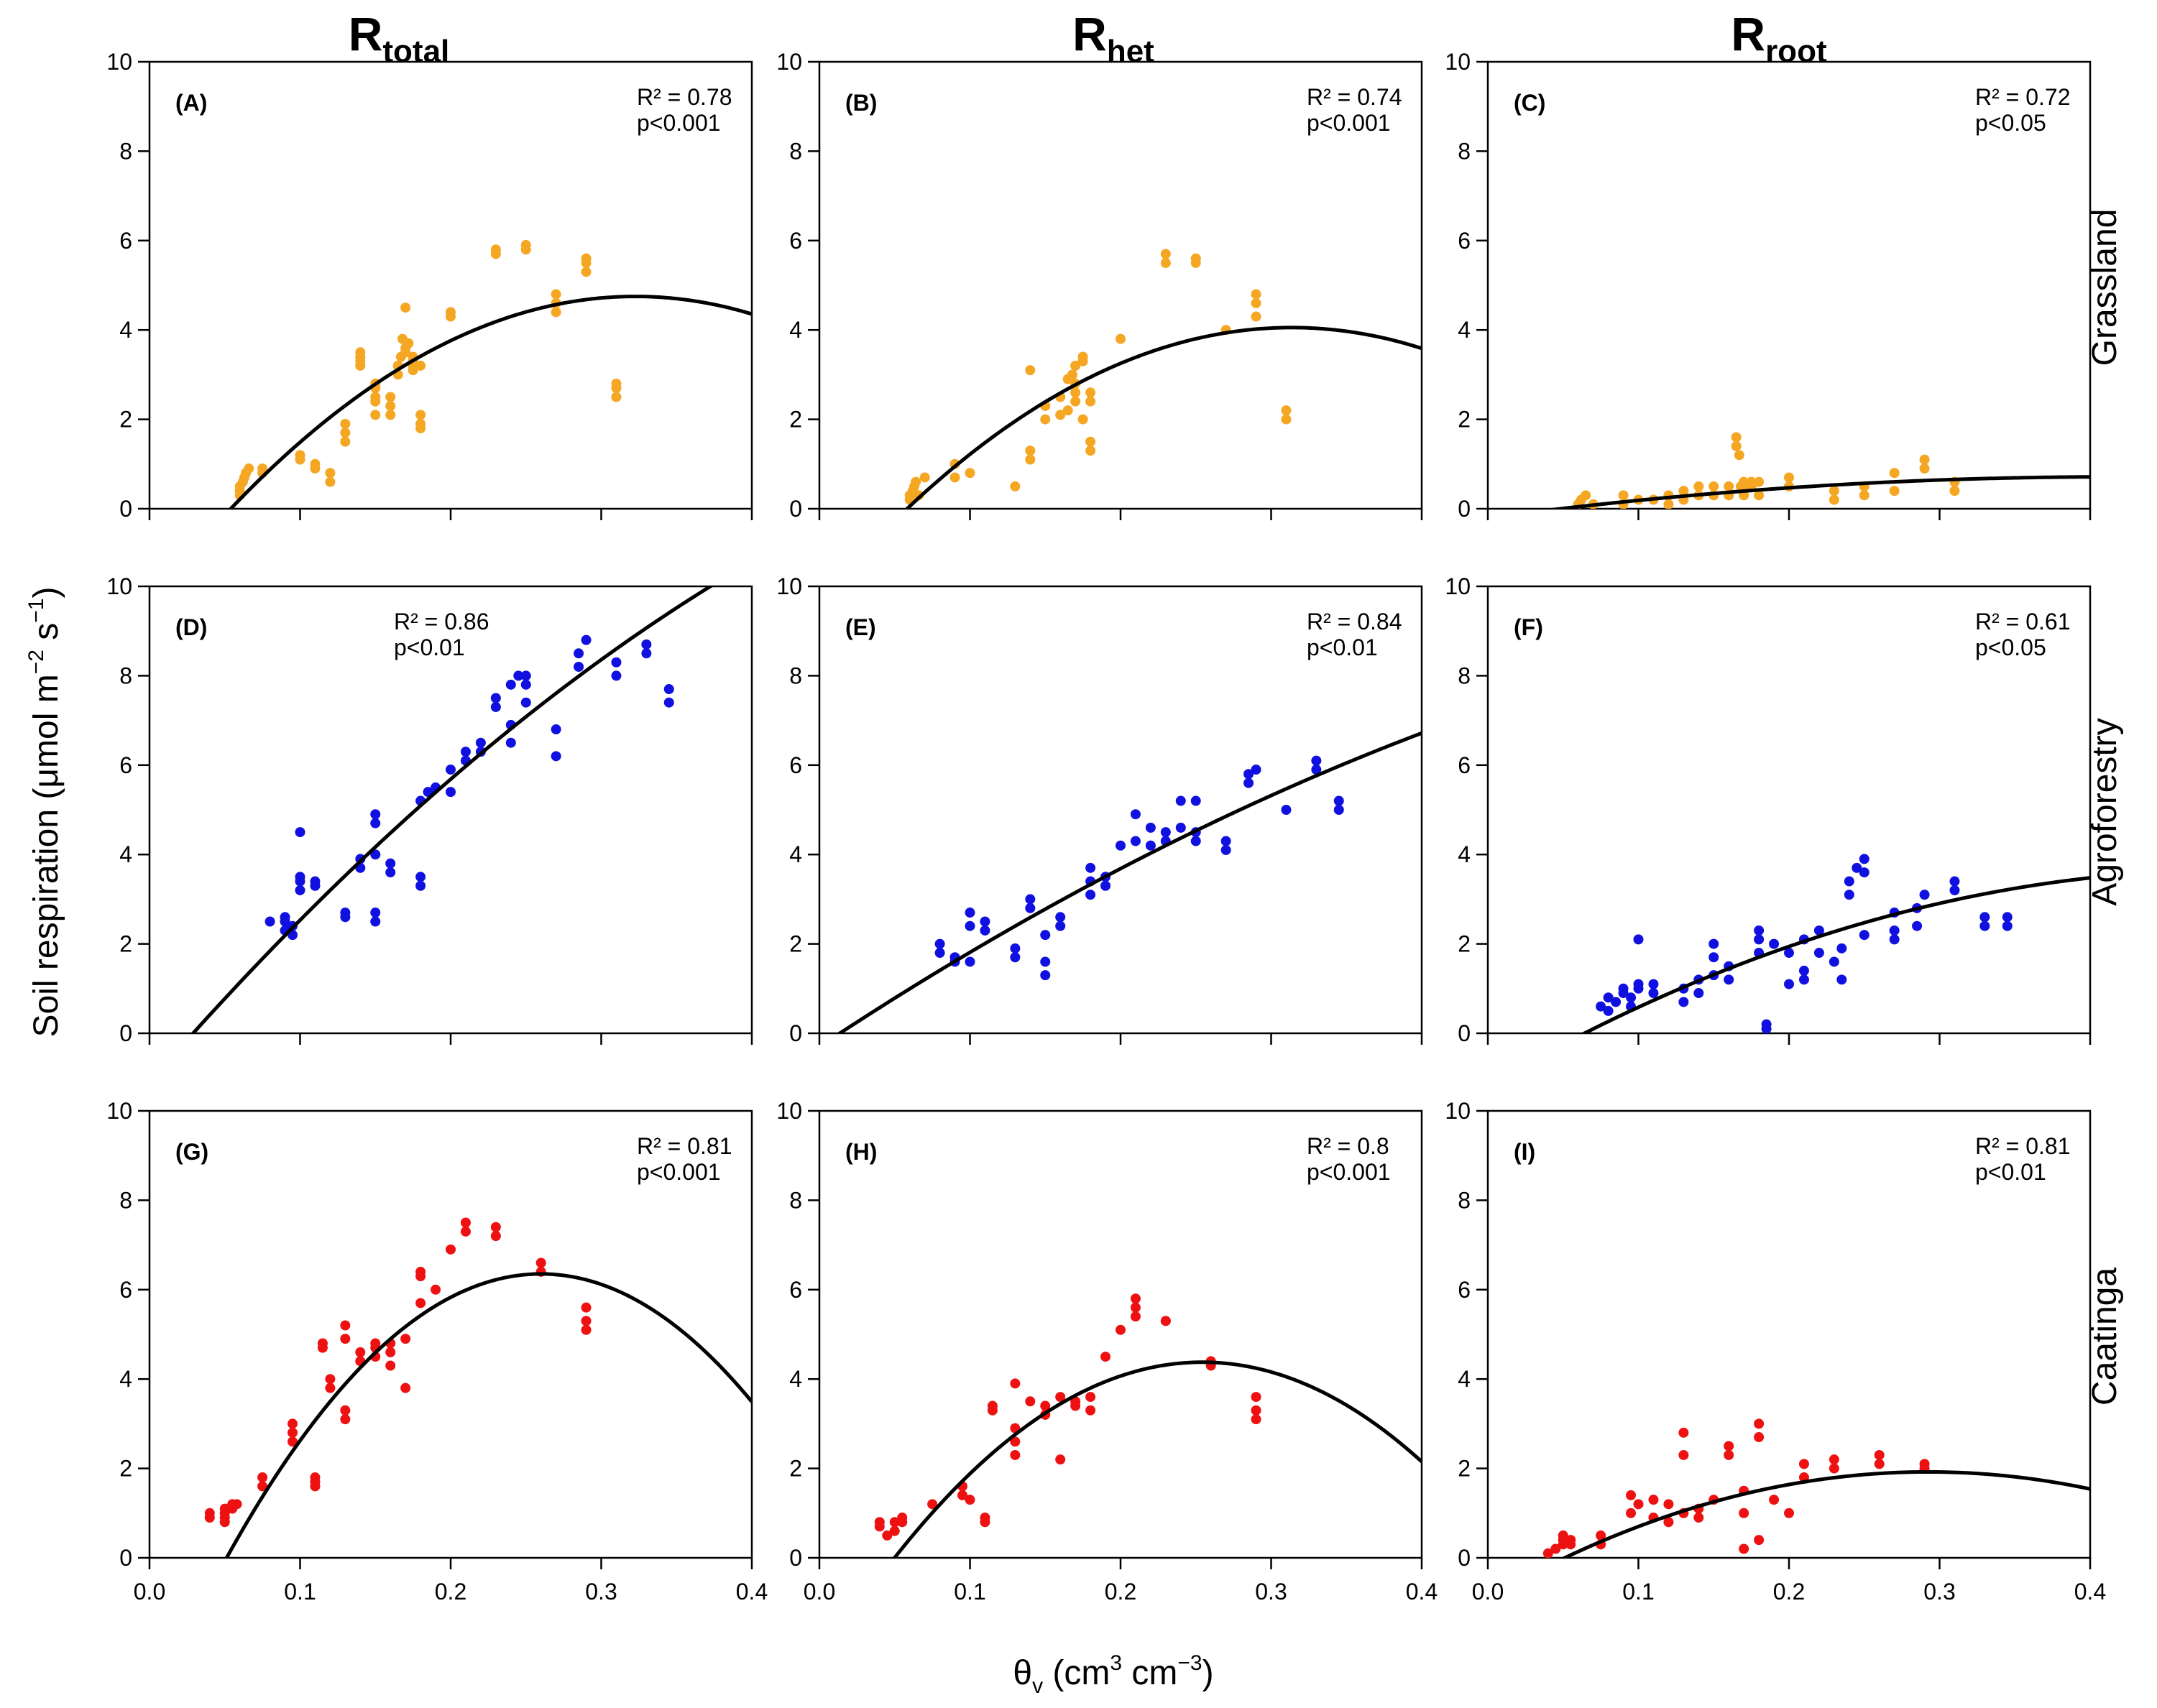  I want to click on col-title-rhet: Rhet, so click(1113, 38).